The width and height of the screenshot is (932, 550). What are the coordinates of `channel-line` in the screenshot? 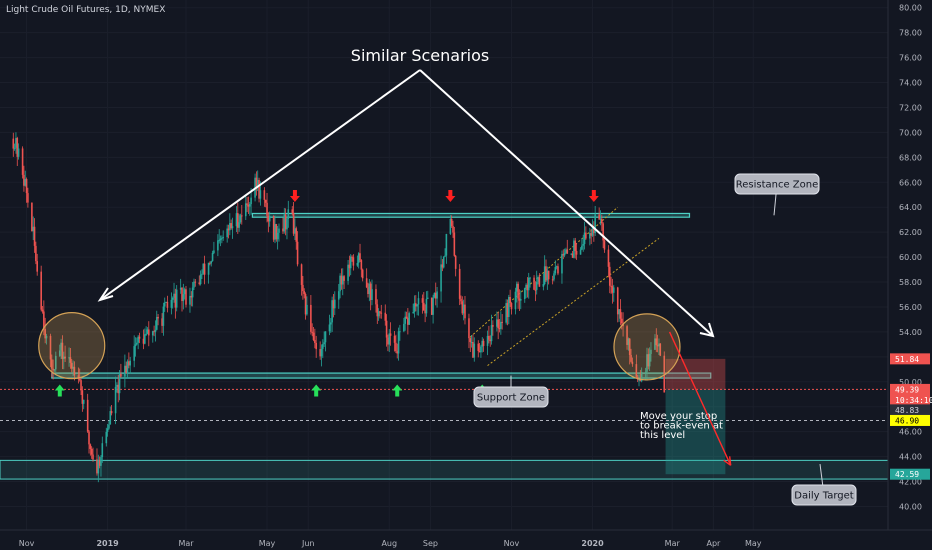 It's located at (544, 272).